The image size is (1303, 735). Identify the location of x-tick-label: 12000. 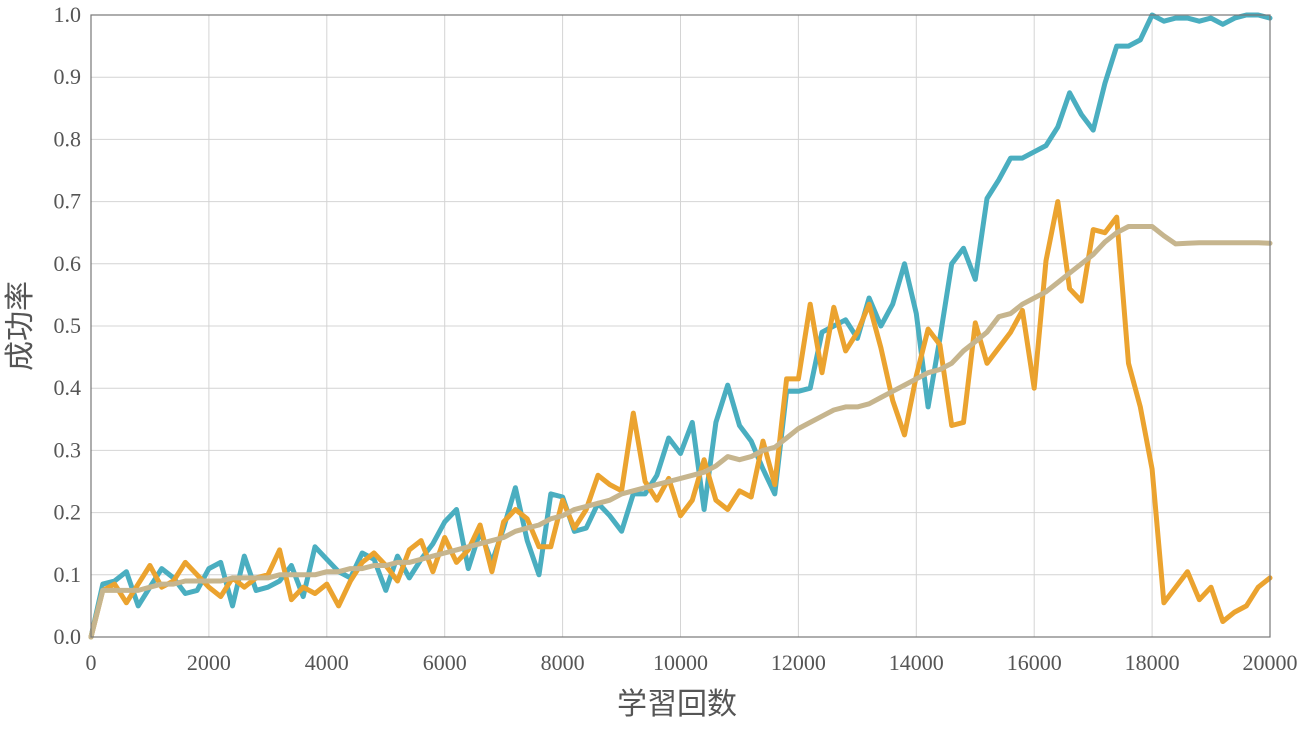
(798, 662).